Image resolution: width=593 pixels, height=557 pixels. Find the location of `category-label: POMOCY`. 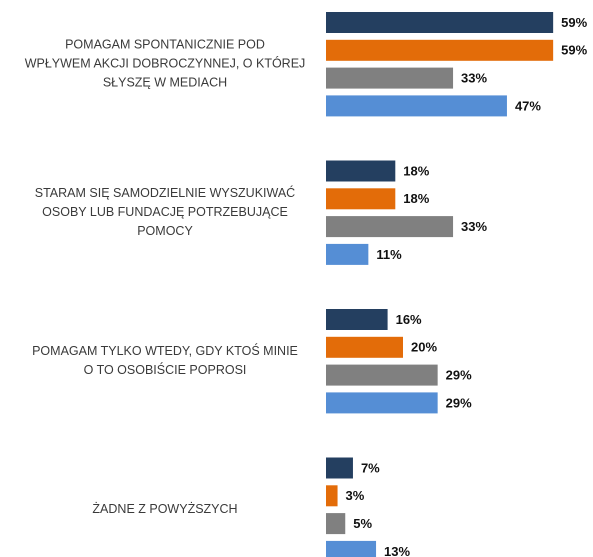

category-label: POMOCY is located at coordinates (165, 231).